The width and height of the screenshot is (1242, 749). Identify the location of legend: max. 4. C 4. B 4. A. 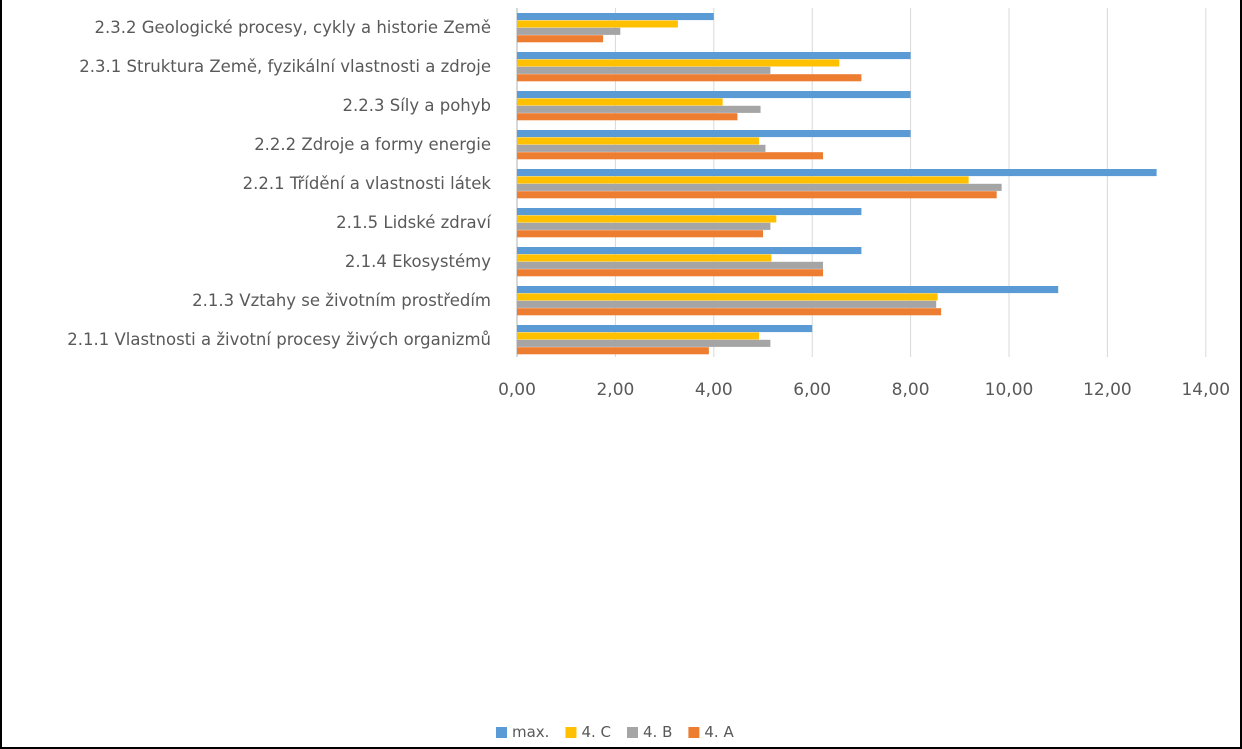
(615, 732).